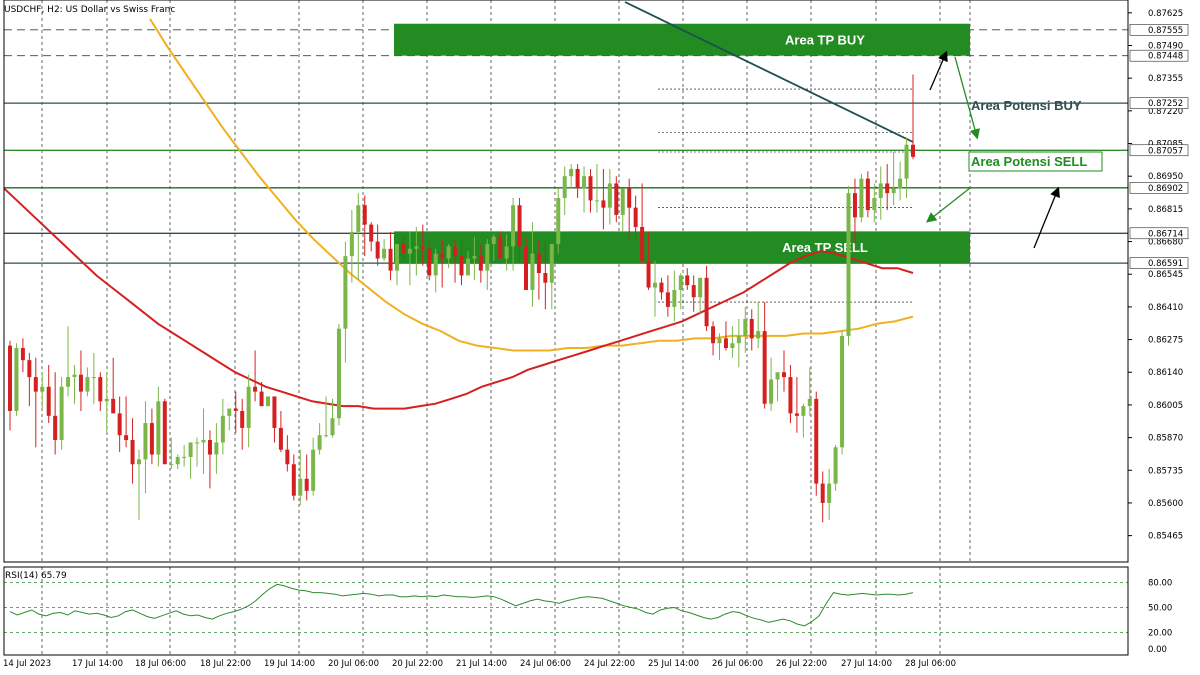 This screenshot has width=1200, height=675. I want to click on rsi-level-label: 0.00, so click(1157, 650).